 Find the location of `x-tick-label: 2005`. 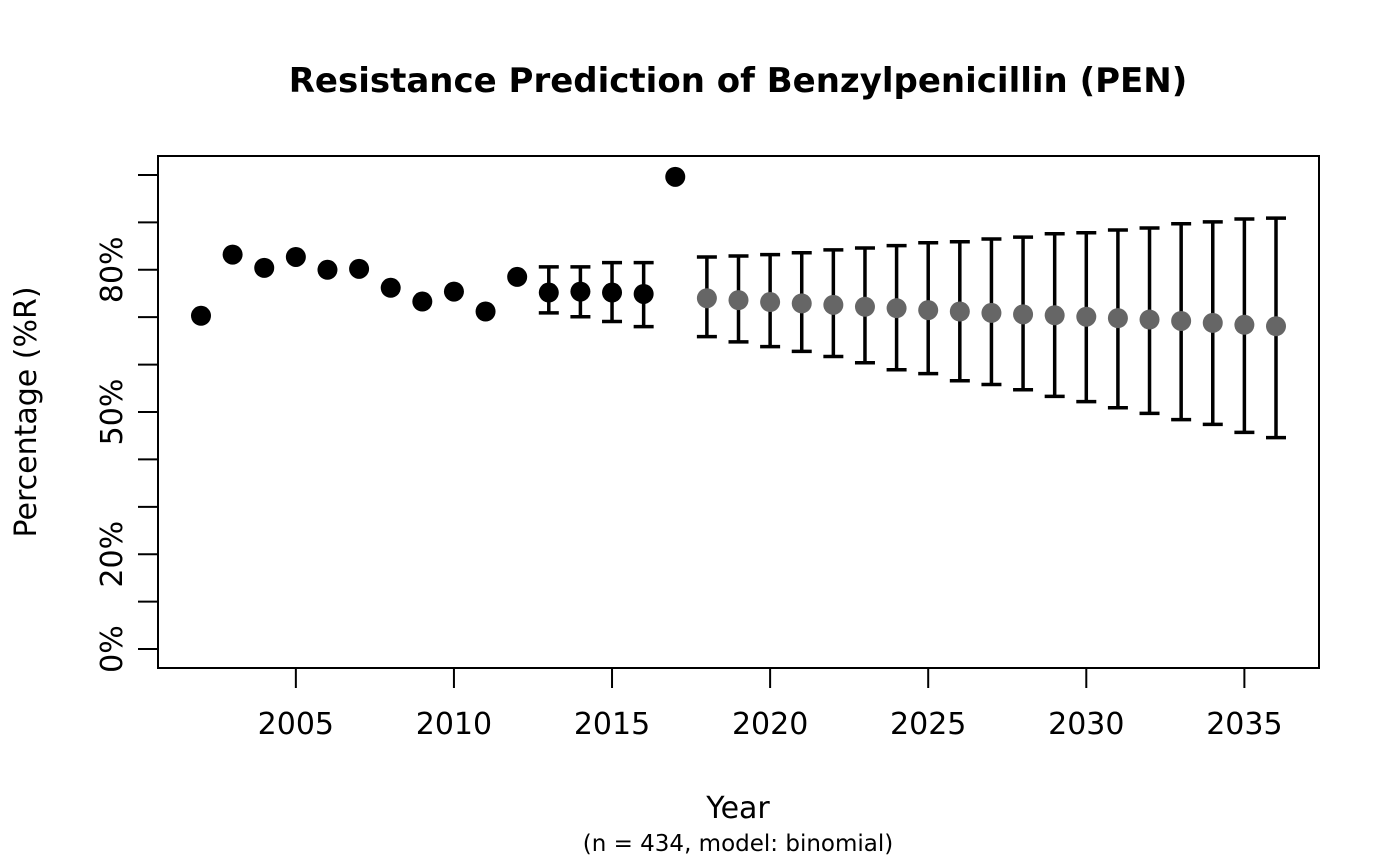

x-tick-label: 2005 is located at coordinates (296, 724).